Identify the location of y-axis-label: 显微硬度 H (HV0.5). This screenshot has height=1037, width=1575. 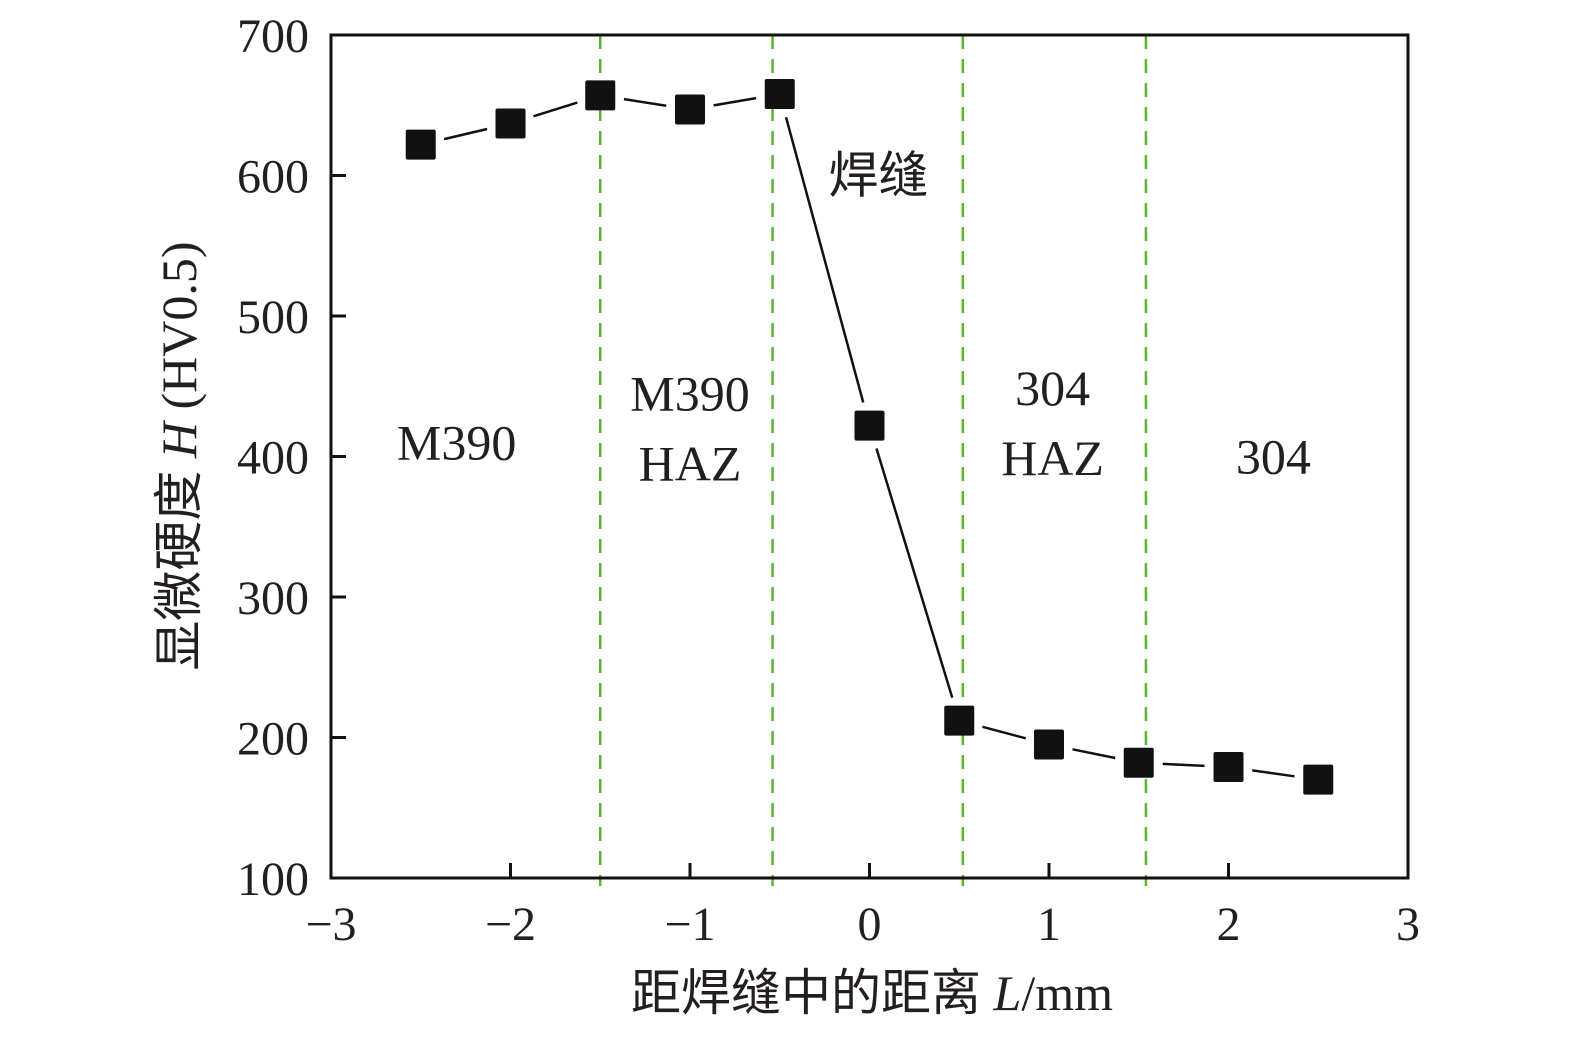
(179, 455).